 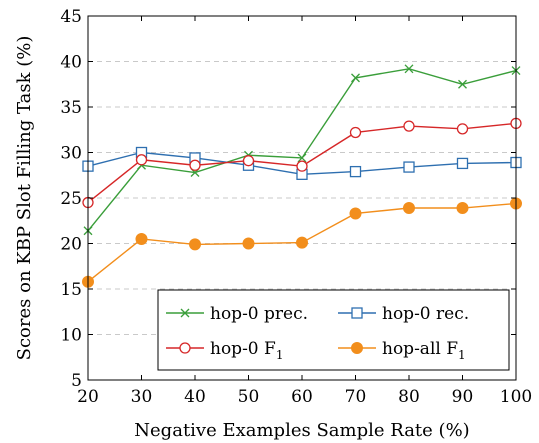 I want to click on y-axis-title: Scores on KBP Slot Filling Task (%), so click(x=24, y=198).